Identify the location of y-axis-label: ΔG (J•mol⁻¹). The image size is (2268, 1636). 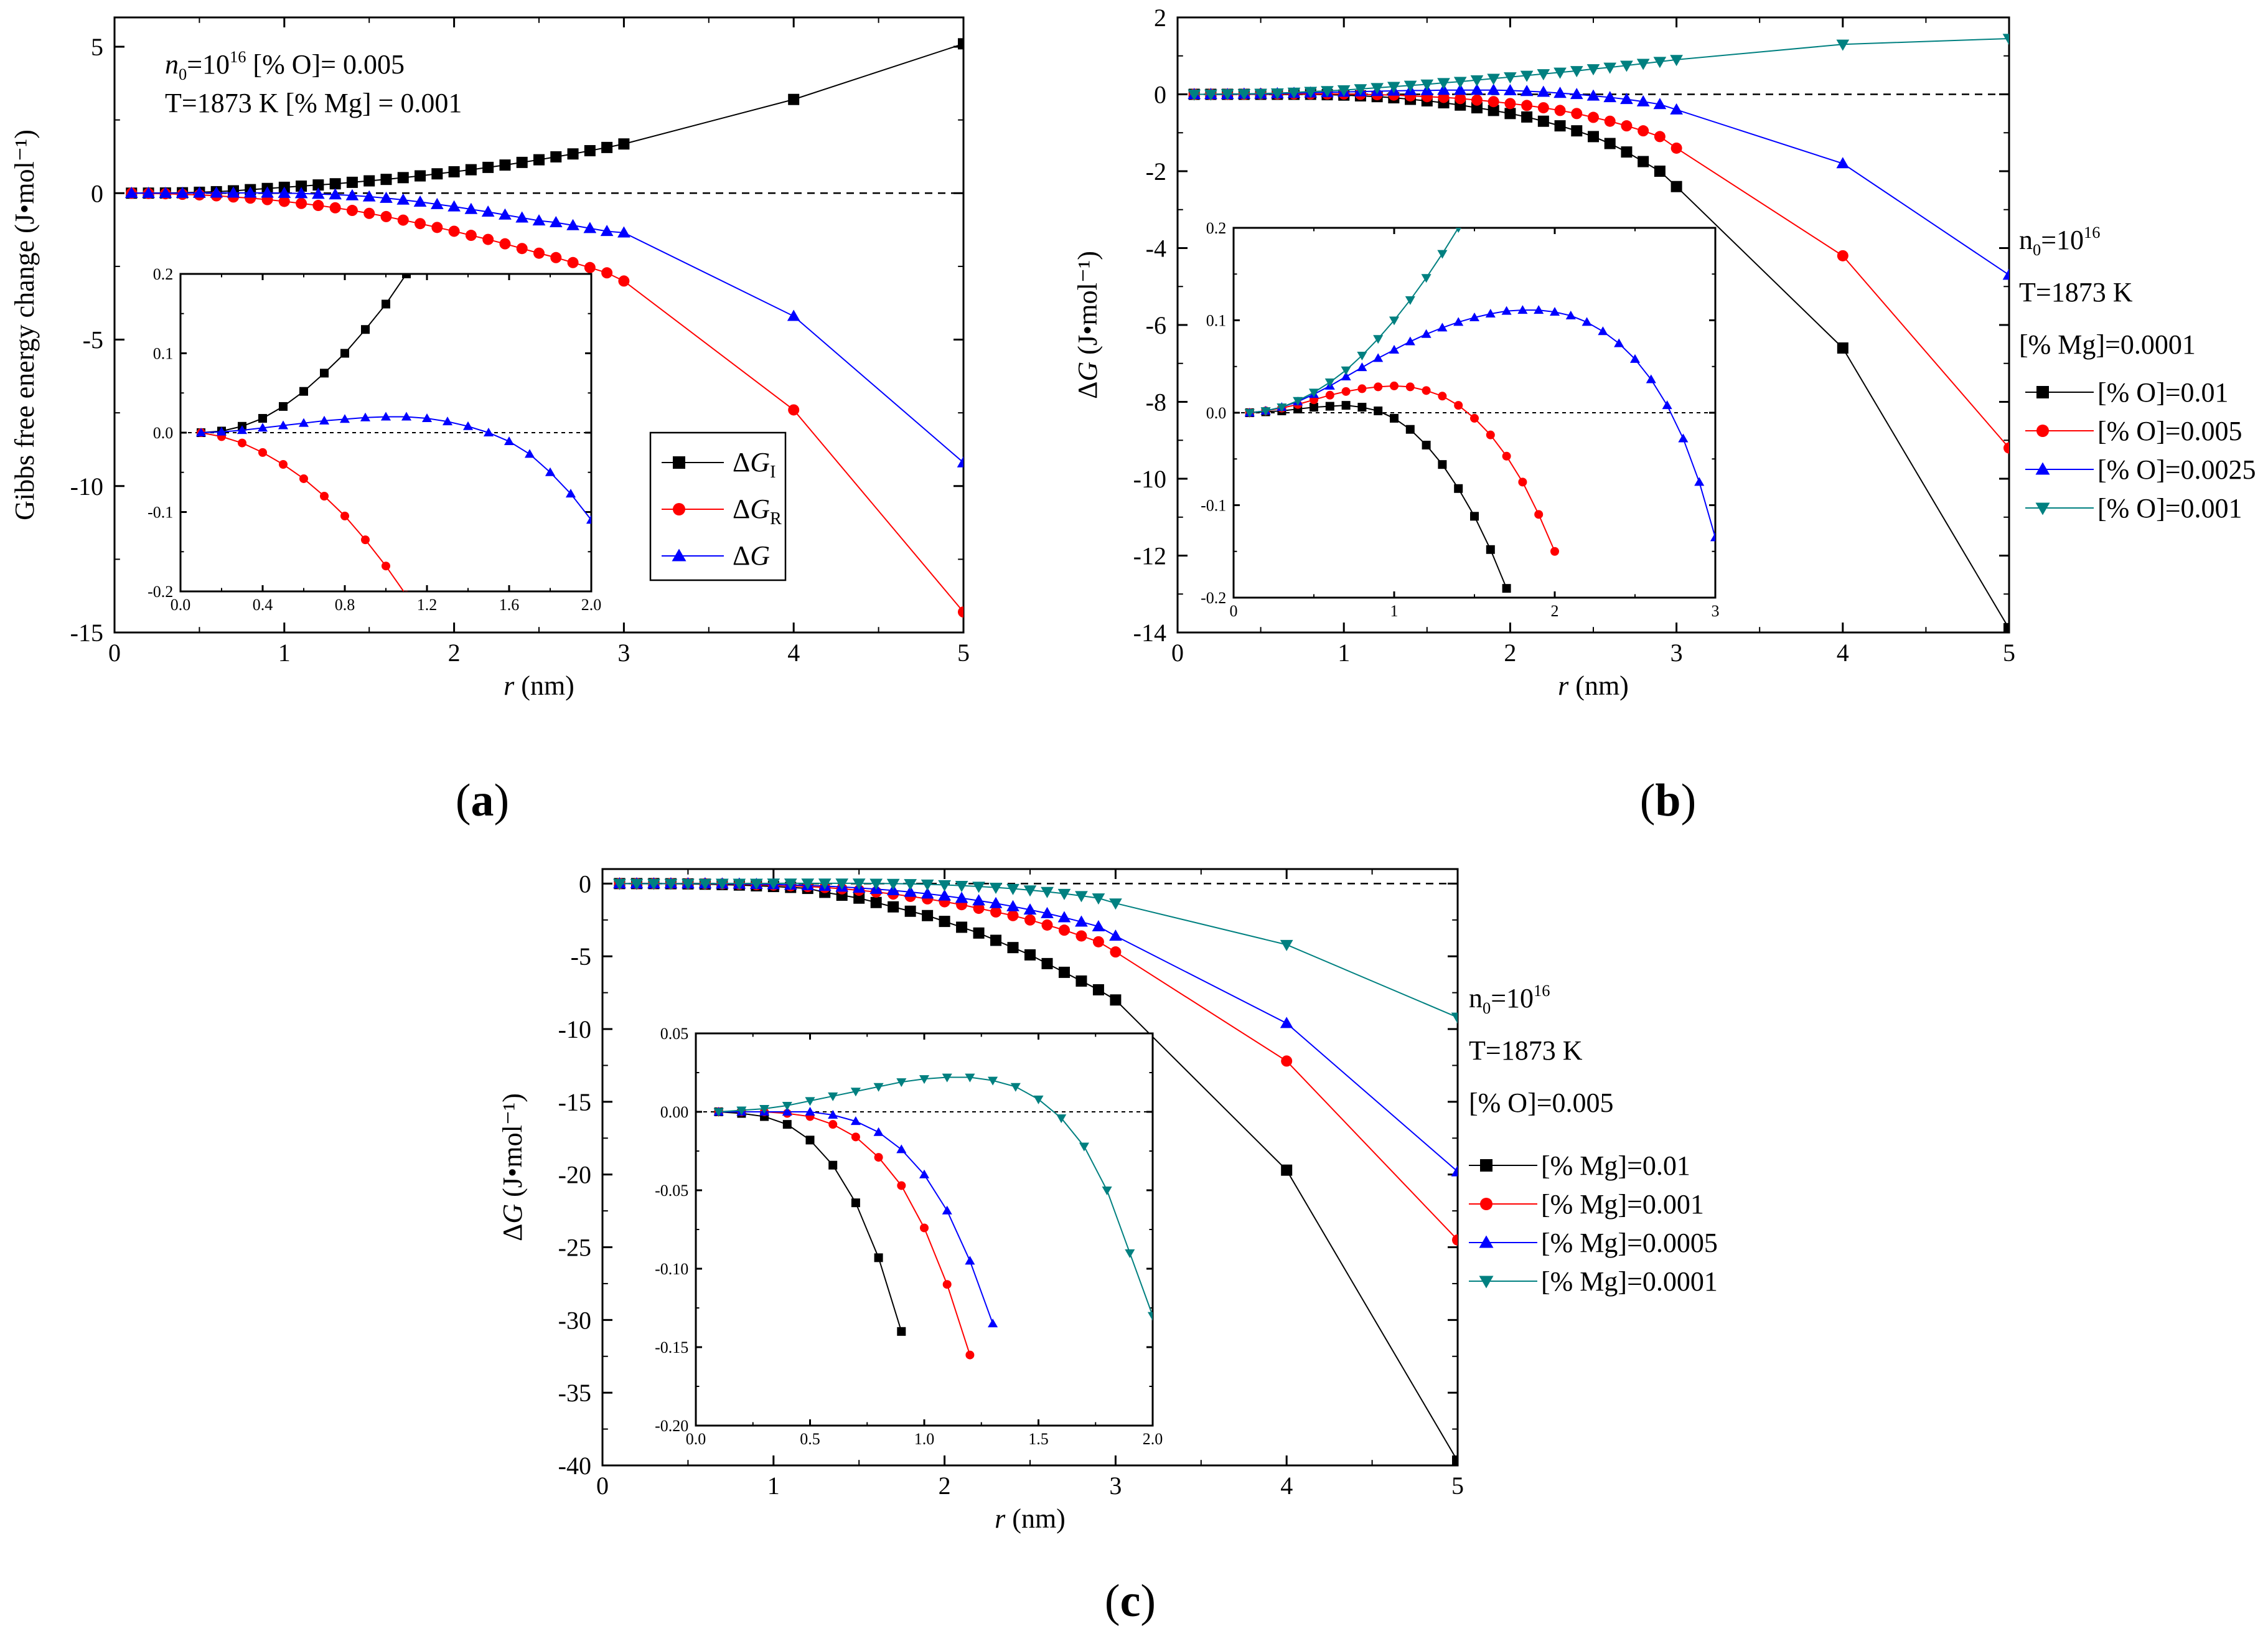
(512, 1167).